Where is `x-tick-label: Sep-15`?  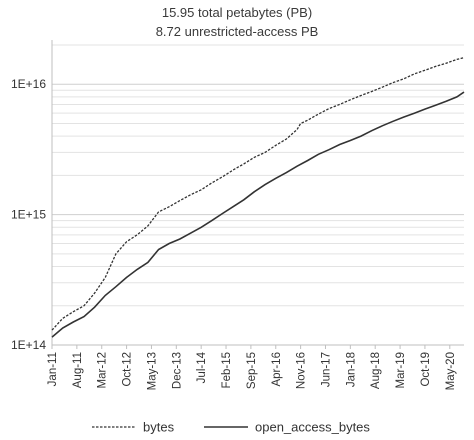 x-tick-label: Sep-15 is located at coordinates (252, 370).